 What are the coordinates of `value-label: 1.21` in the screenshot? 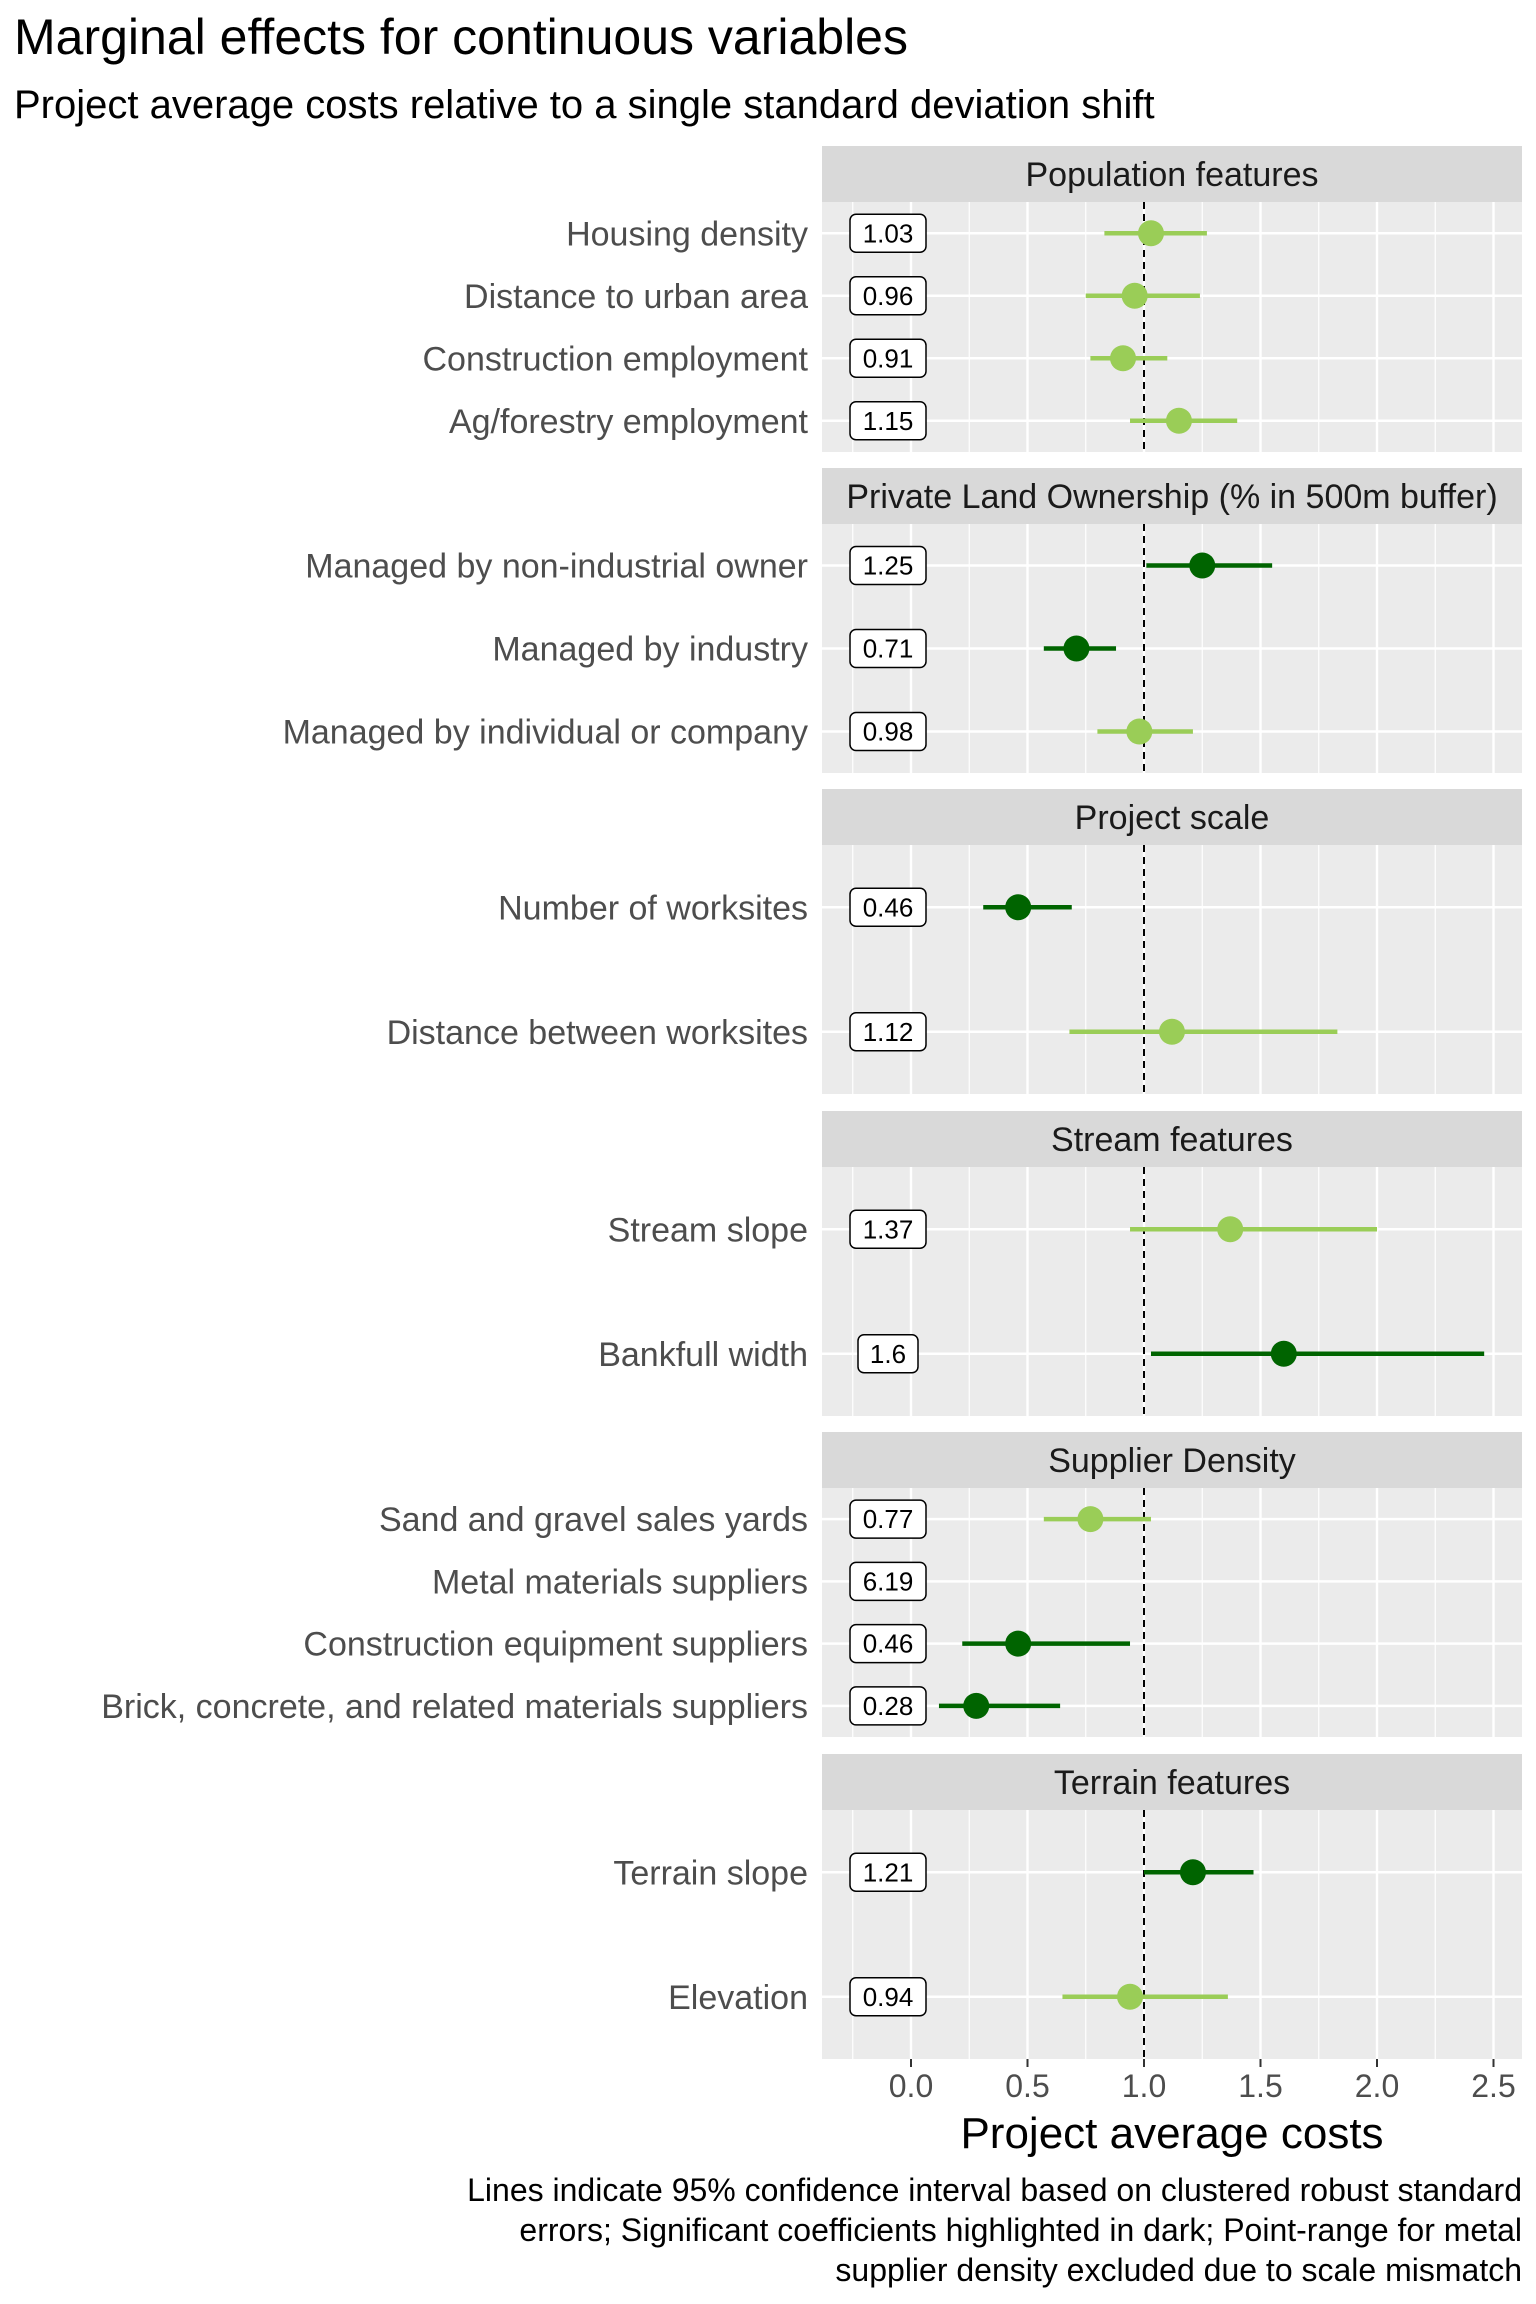 It's located at (888, 1872).